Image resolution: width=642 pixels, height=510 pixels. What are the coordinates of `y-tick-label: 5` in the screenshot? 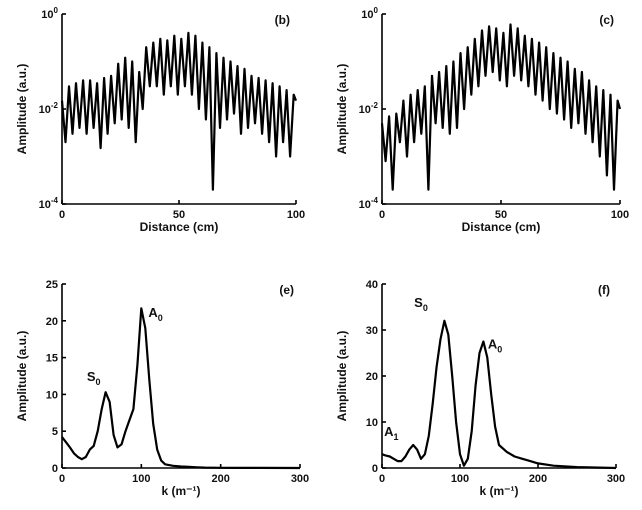 It's located at (55, 432).